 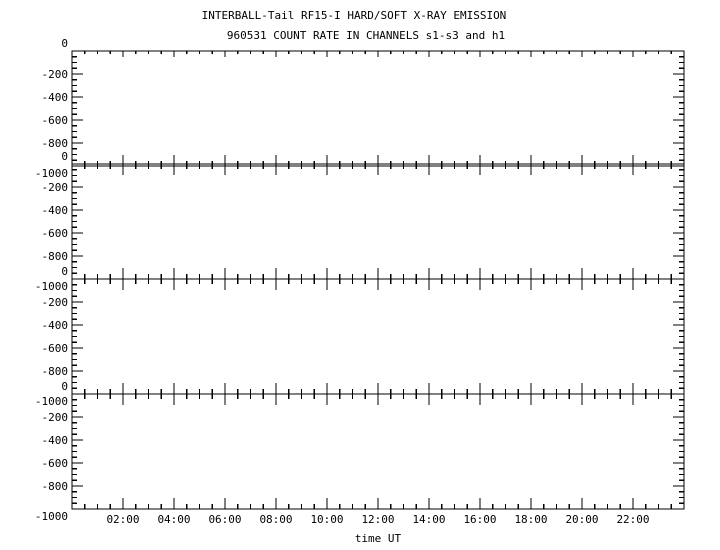 What do you see at coordinates (581, 519) in the screenshot?
I see `x-tick-label: 20:00` at bounding box center [581, 519].